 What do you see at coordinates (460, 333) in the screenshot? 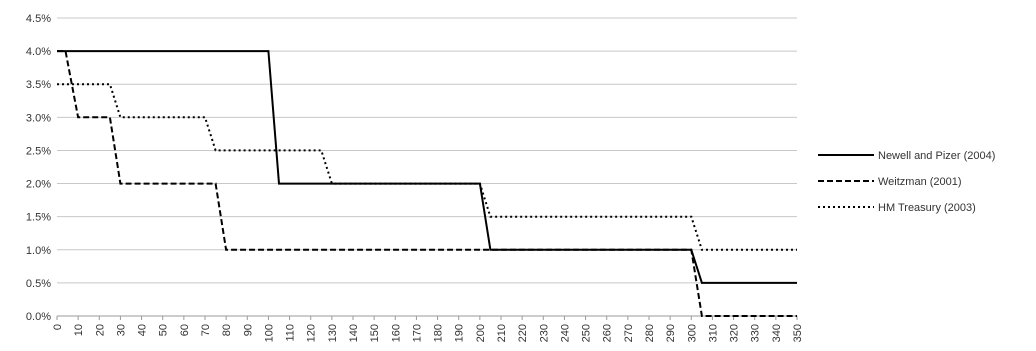
I see `x-tick-label: 190` at bounding box center [460, 333].